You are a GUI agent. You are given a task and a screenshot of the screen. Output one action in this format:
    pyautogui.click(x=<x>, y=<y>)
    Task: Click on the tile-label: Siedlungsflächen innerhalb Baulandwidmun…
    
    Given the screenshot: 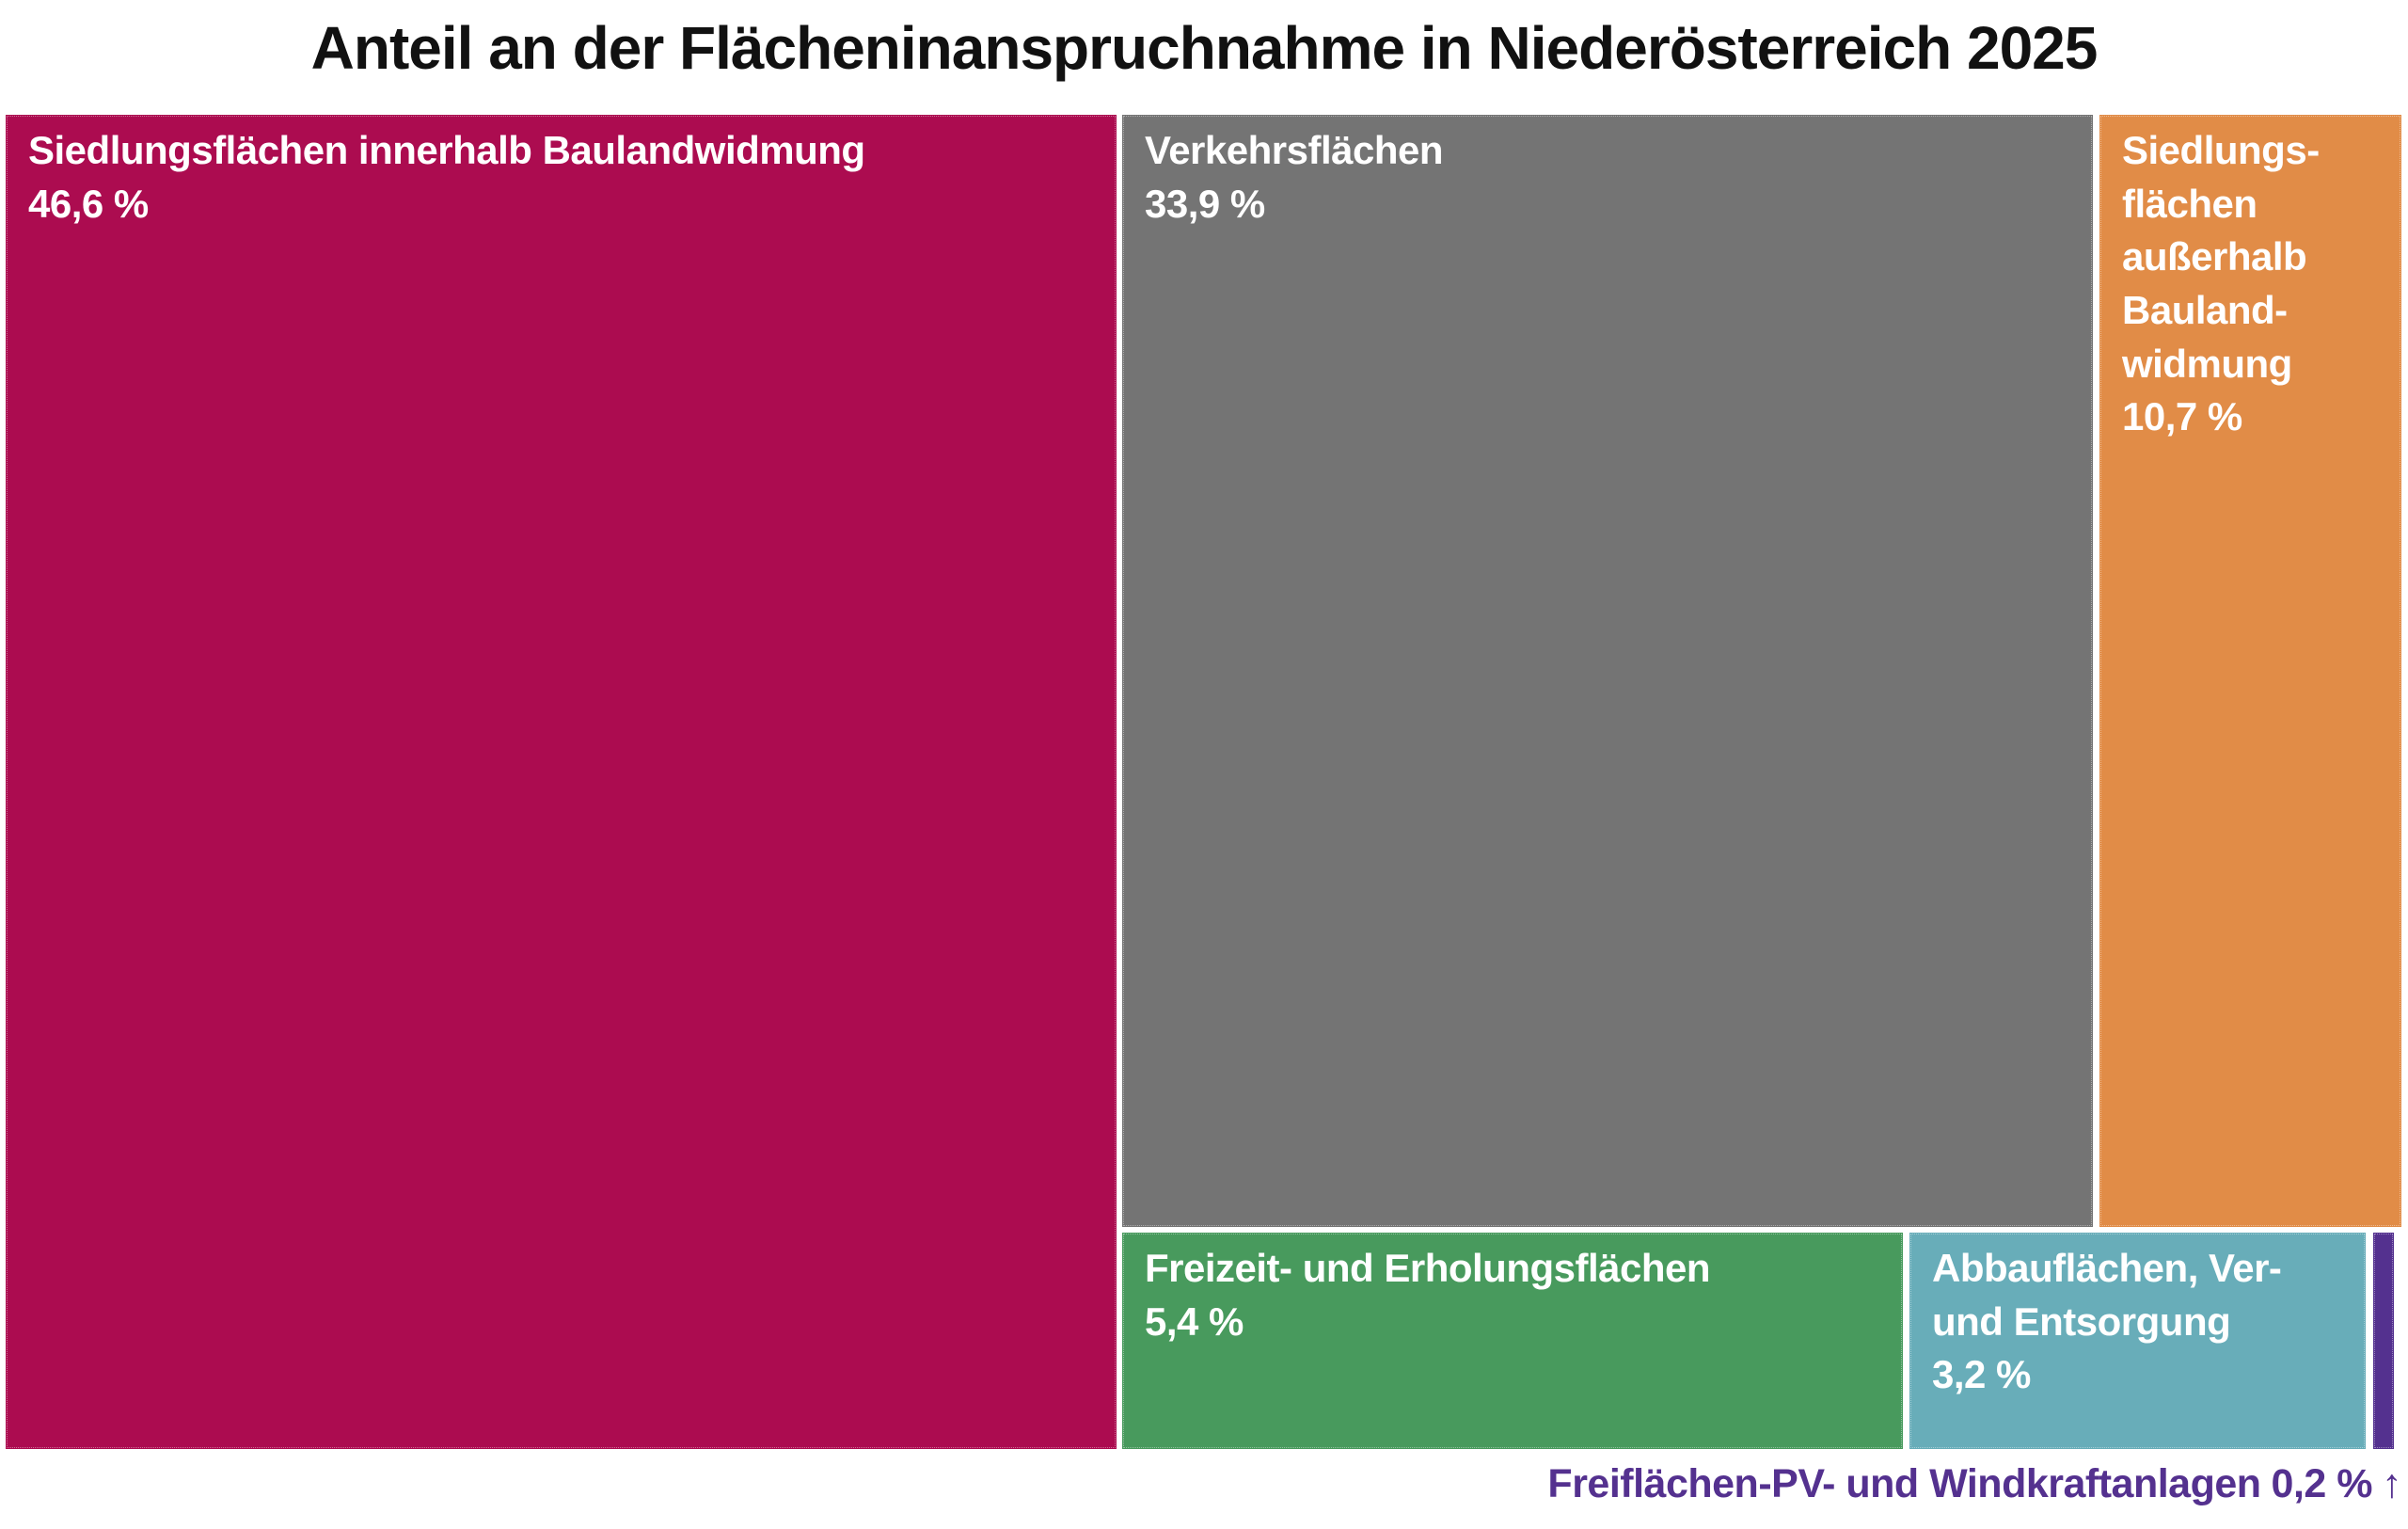 What is the action you would take?
    pyautogui.click(x=447, y=150)
    